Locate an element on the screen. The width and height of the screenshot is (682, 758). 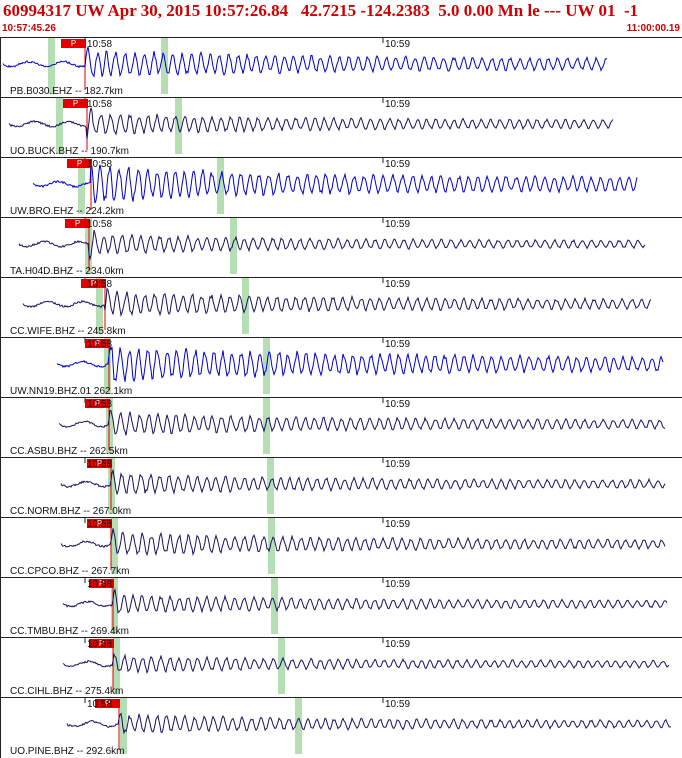
trace-panel: P 10:58 10:59 CC.CIHL.BHZ -- 275.4km is located at coordinates (341, 667).